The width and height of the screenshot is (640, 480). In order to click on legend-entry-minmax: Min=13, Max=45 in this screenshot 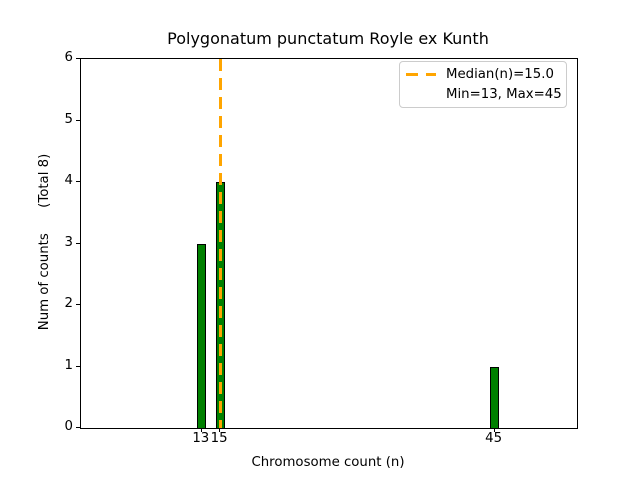, I will do `click(484, 95)`.